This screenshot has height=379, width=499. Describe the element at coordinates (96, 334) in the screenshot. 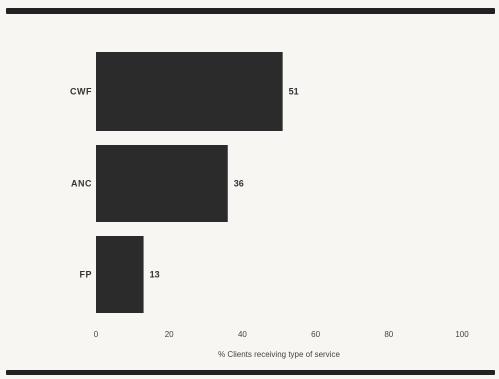

I see `x-tick-0: 0` at that location.